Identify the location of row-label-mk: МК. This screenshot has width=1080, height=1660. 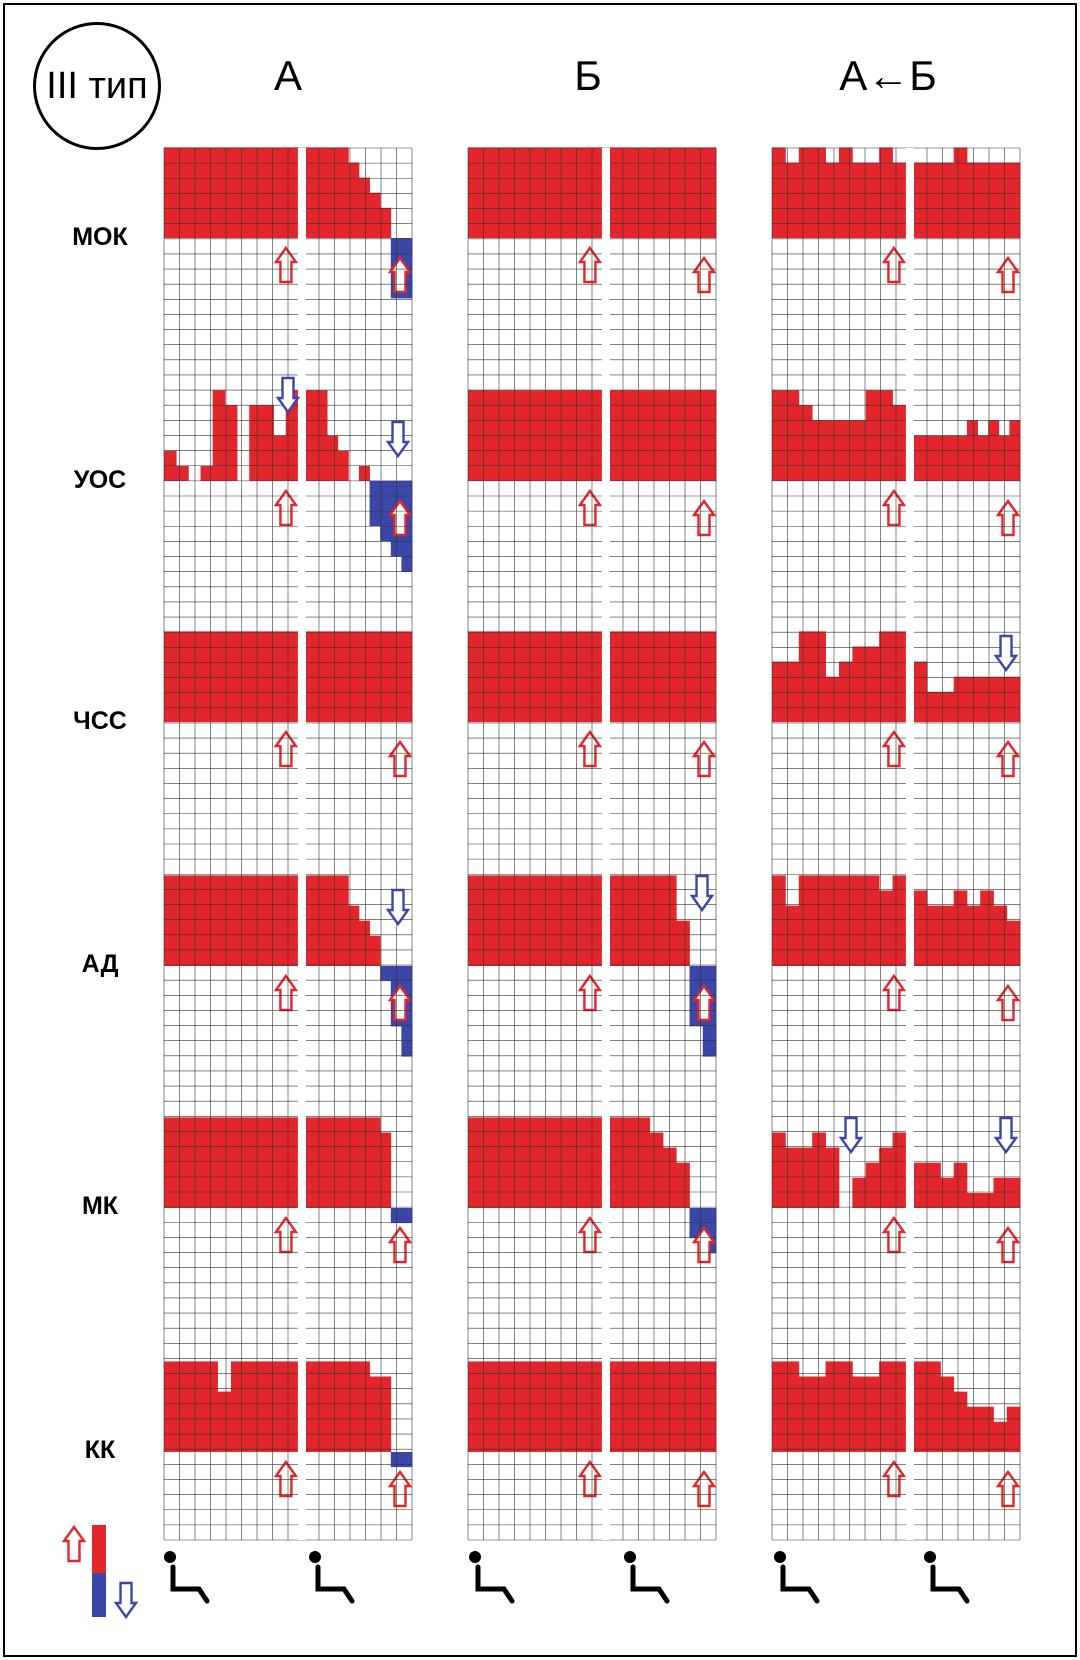
(100, 1206).